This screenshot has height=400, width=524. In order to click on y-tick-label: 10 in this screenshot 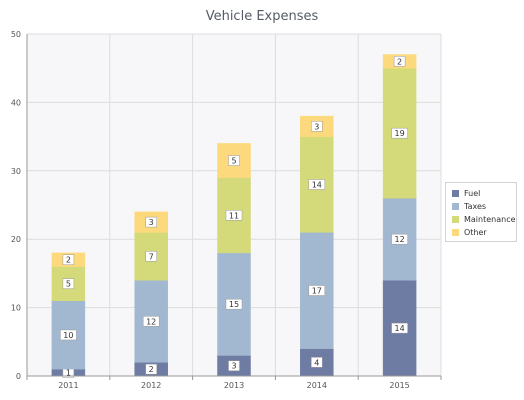, I will do `click(16, 308)`.